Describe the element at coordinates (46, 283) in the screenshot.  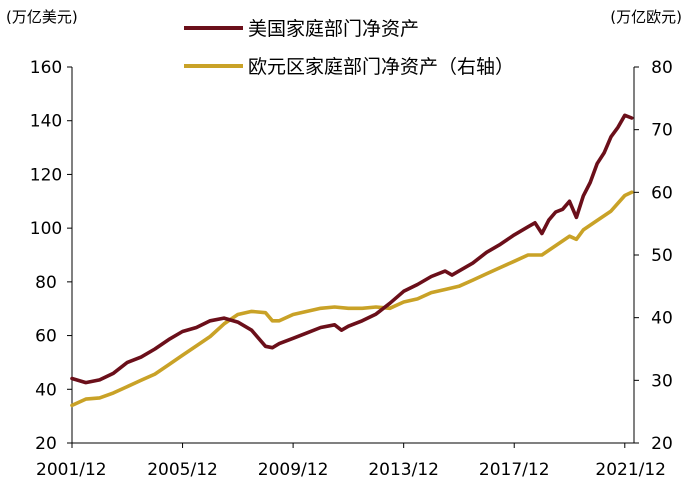
I see `left-tick-label: 80` at that location.